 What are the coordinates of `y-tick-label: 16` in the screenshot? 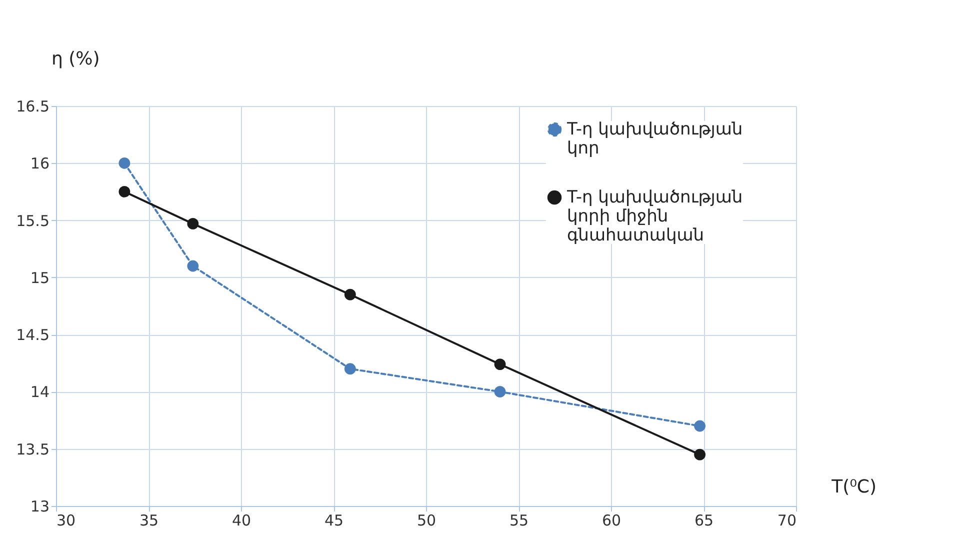 It's located at (40, 163).